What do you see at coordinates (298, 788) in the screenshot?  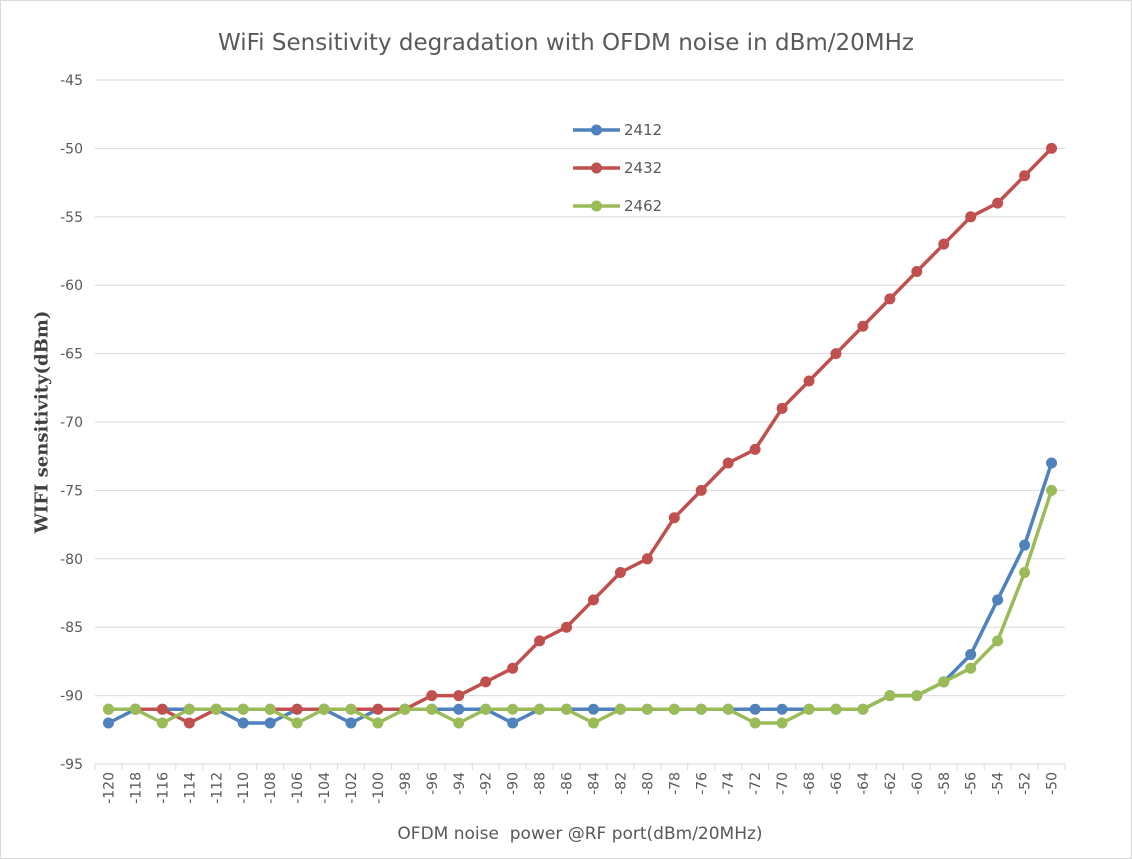 I see `x-tick-label: -106` at bounding box center [298, 788].